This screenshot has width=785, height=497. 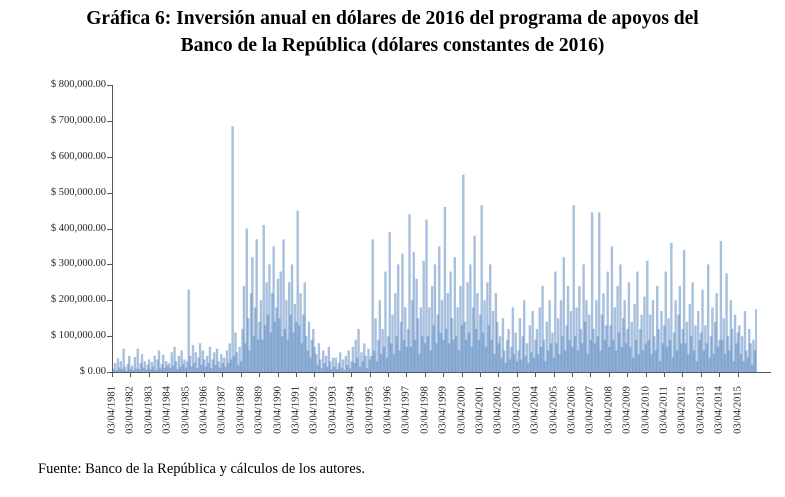 What do you see at coordinates (149, 410) in the screenshot?
I see `x-axis-label: 03/04/1983` at bounding box center [149, 410].